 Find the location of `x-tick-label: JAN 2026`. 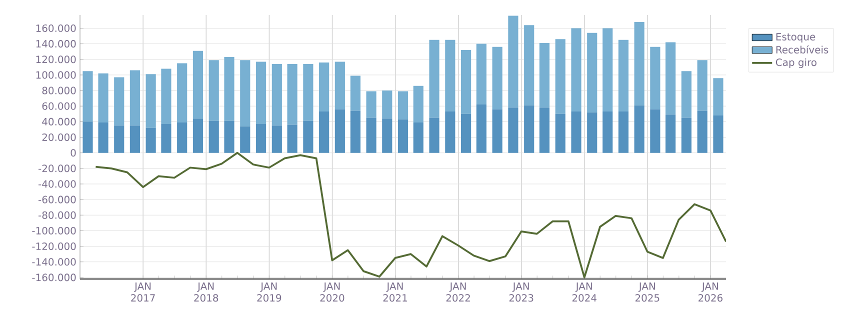

x-tick-label: JAN 2026 is located at coordinates (710, 292).